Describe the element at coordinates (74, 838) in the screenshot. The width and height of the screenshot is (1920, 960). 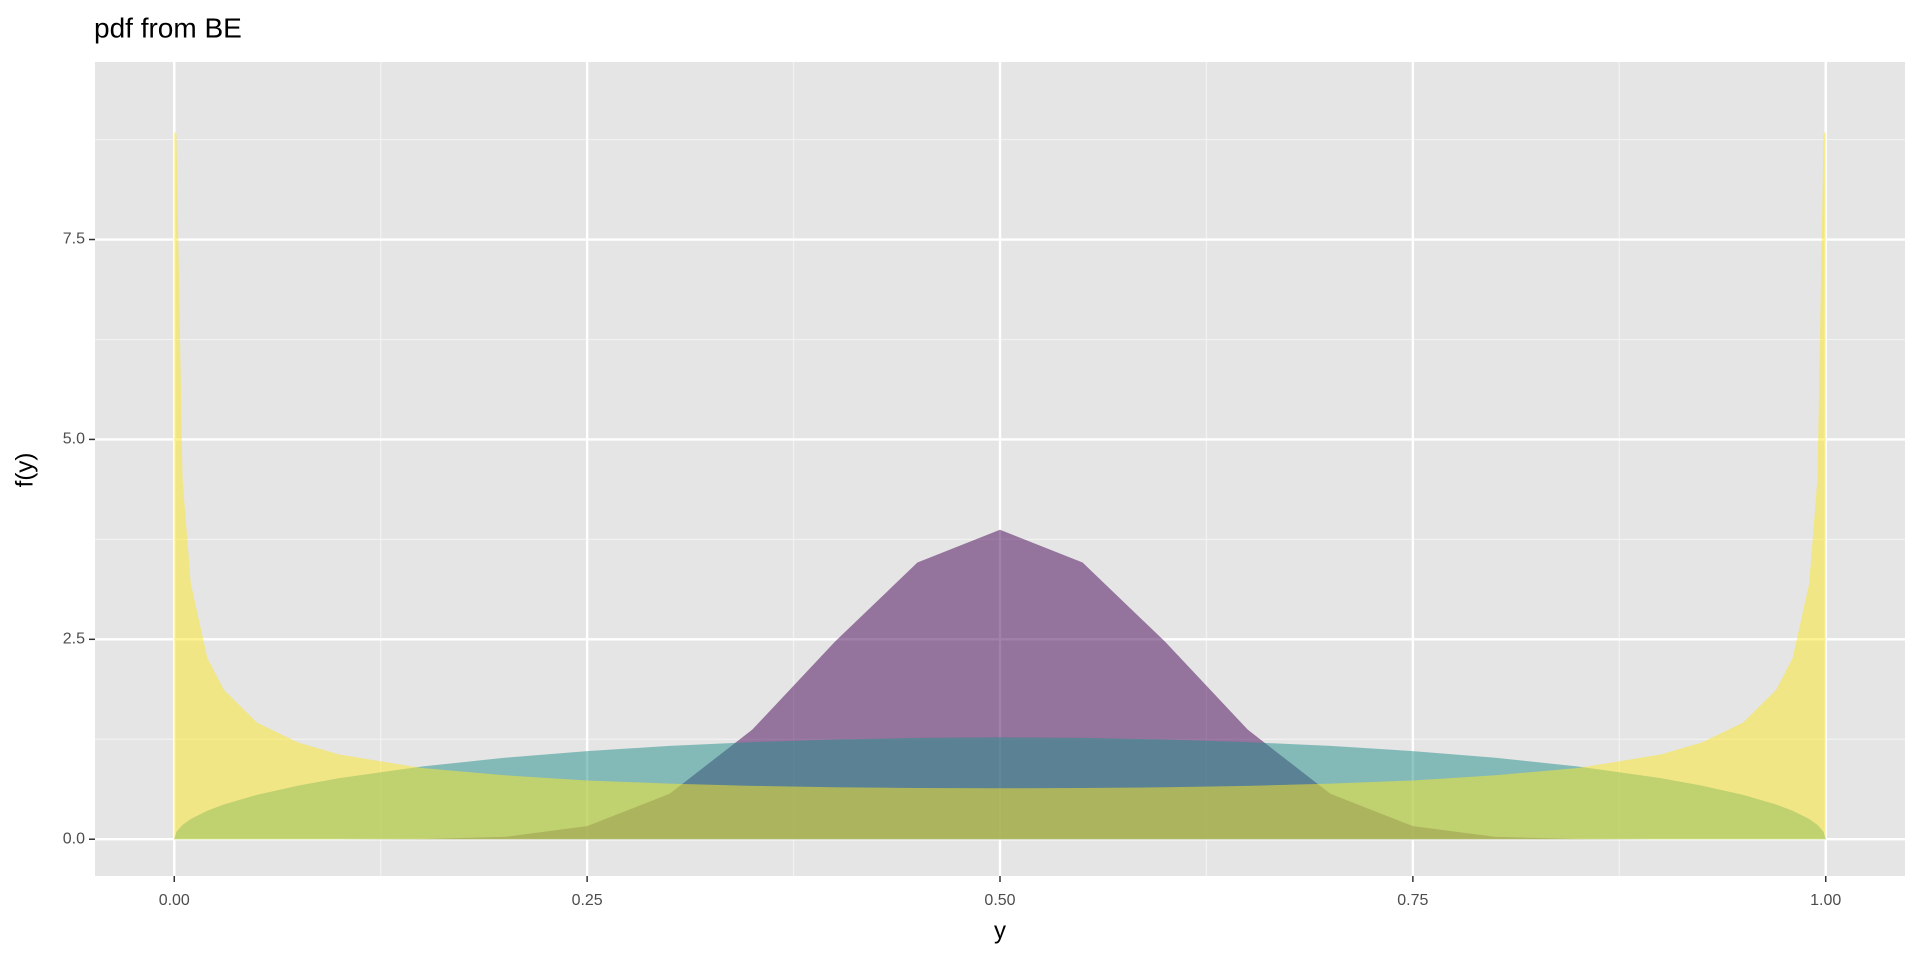
I see `y-tick-label: 0.0` at that location.